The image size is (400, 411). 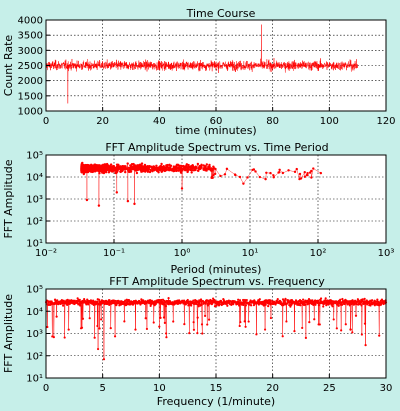 I want to click on x-tick-label: 60, so click(x=216, y=121).